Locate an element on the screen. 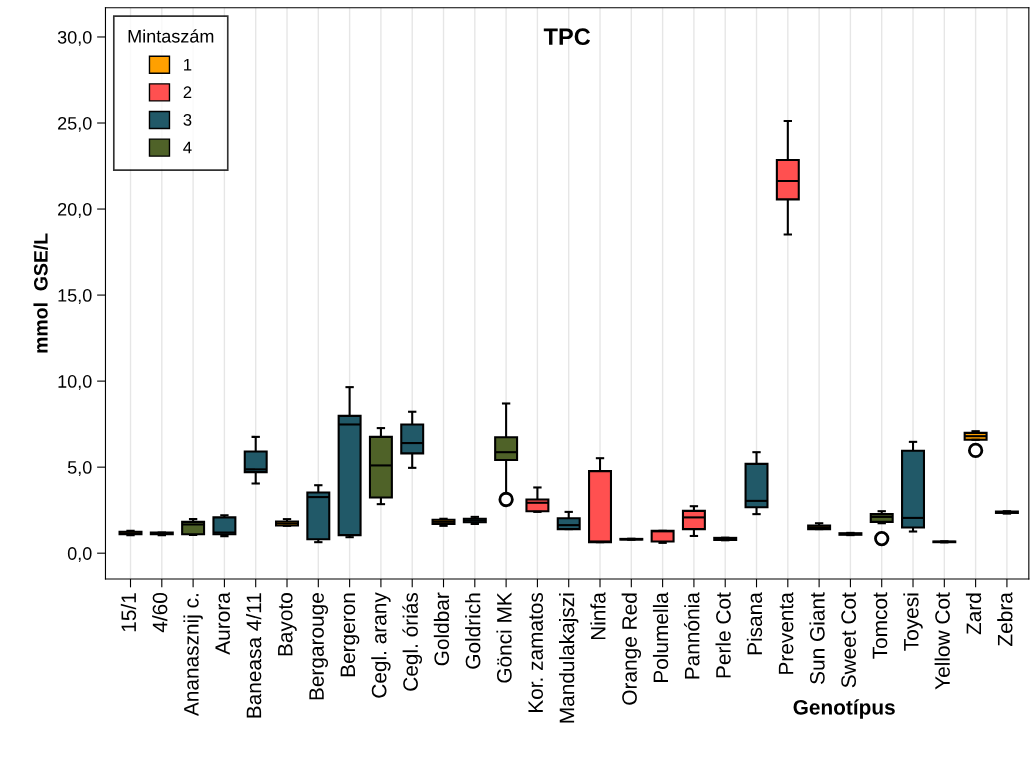 This screenshot has width=1034, height=772. text: TPC is located at coordinates (567, 37).